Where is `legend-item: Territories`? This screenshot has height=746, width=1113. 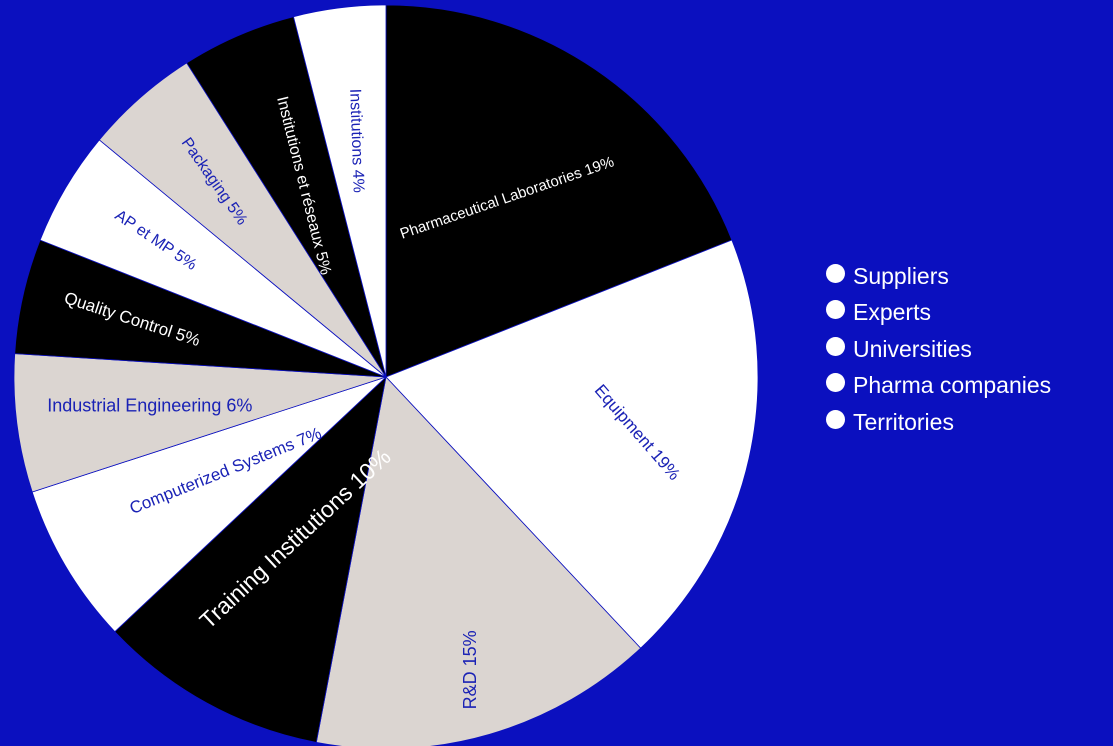
legend-item: Territories is located at coordinates (938, 422).